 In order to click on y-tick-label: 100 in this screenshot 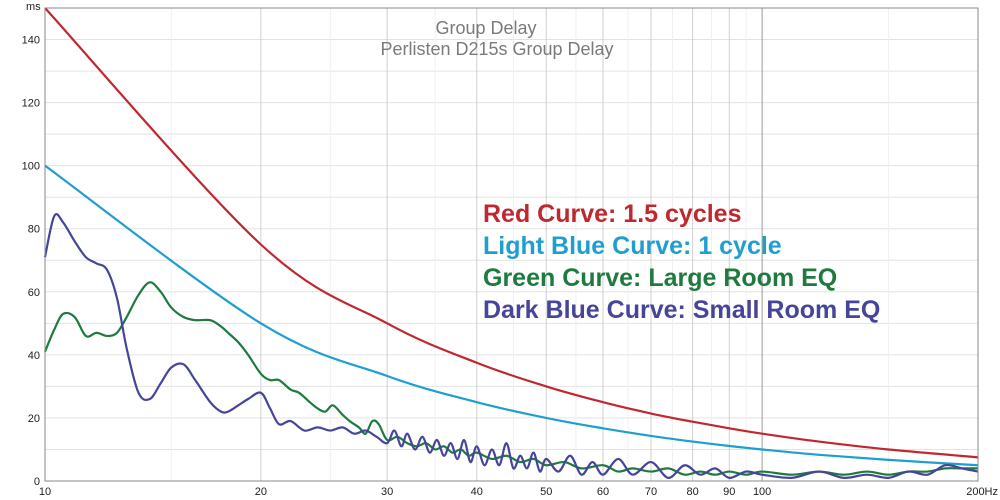, I will do `click(31, 167)`.